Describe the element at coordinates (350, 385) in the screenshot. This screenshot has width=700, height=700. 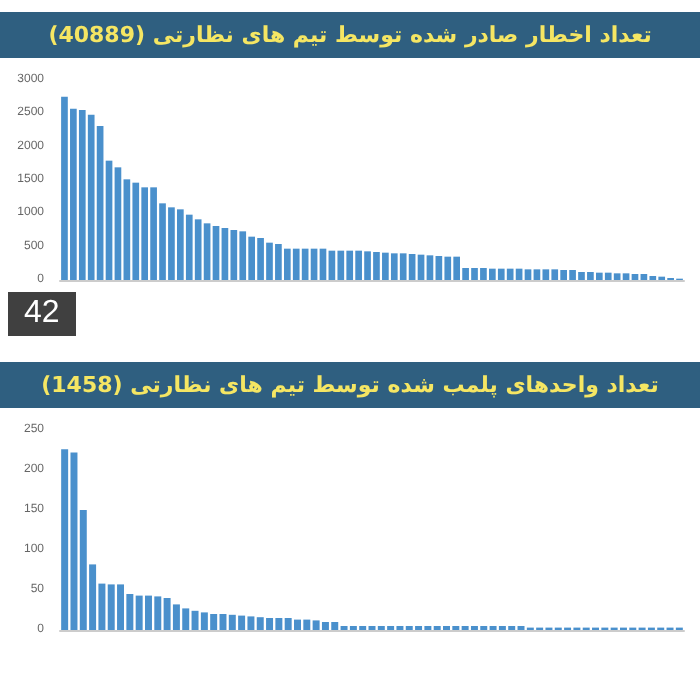
I see `chart-title: تعداد واحدهای پلمب شده توسط تیم های نظارتی (1458)` at that location.